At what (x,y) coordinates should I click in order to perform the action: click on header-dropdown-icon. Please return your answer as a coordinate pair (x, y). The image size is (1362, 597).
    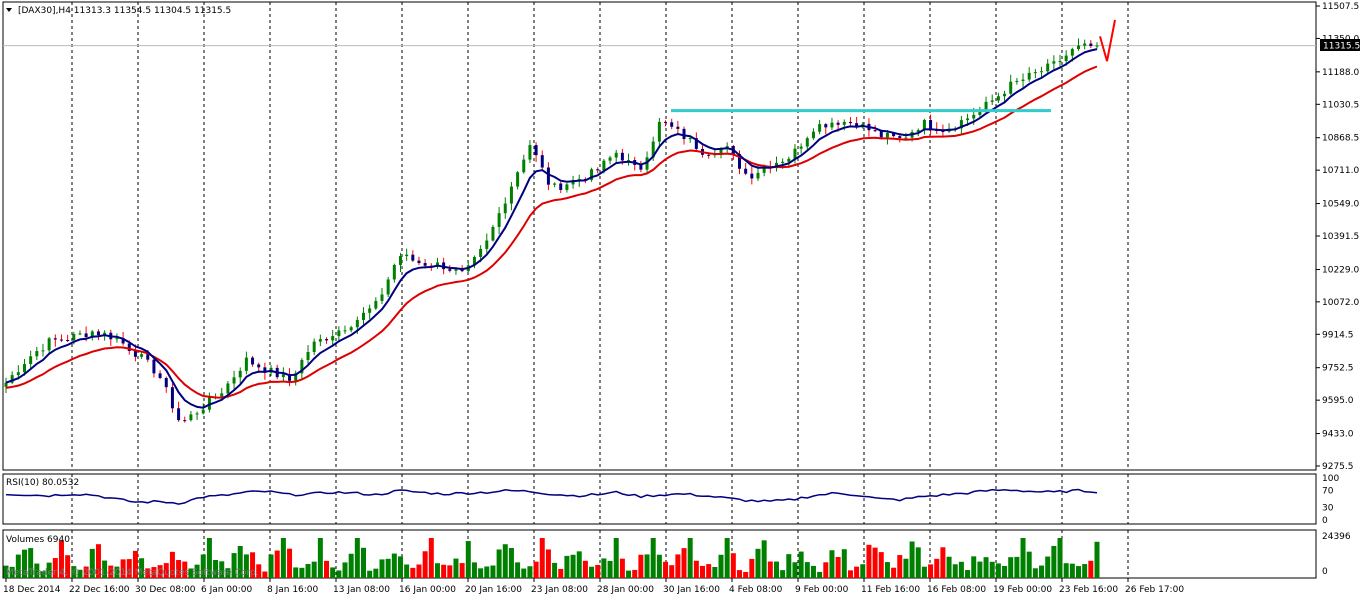
    Looking at the image, I should click on (9, 10).